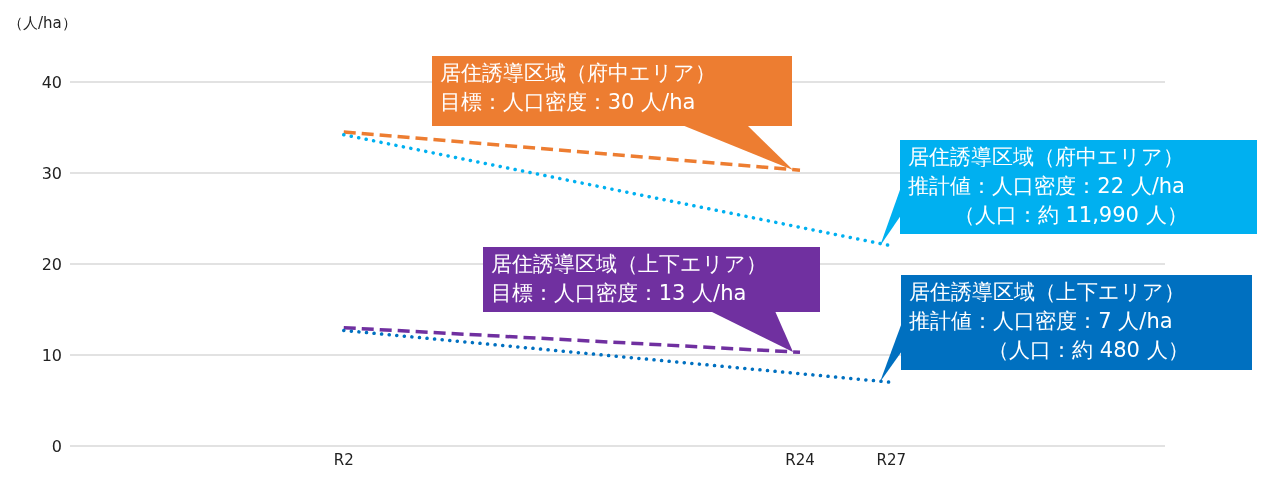  I want to click on y-tick-label: 10, so click(51, 355).